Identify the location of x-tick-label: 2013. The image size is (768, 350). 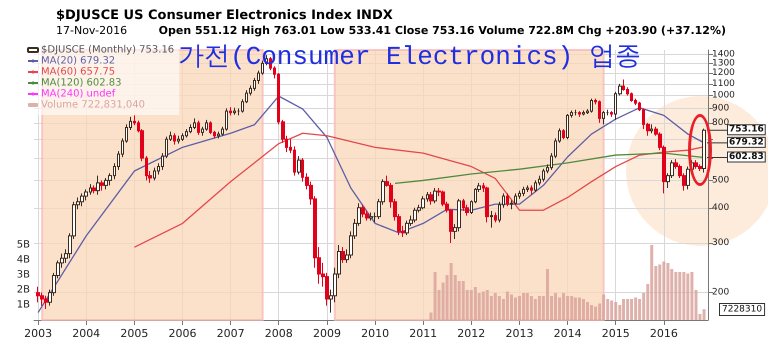
(520, 333).